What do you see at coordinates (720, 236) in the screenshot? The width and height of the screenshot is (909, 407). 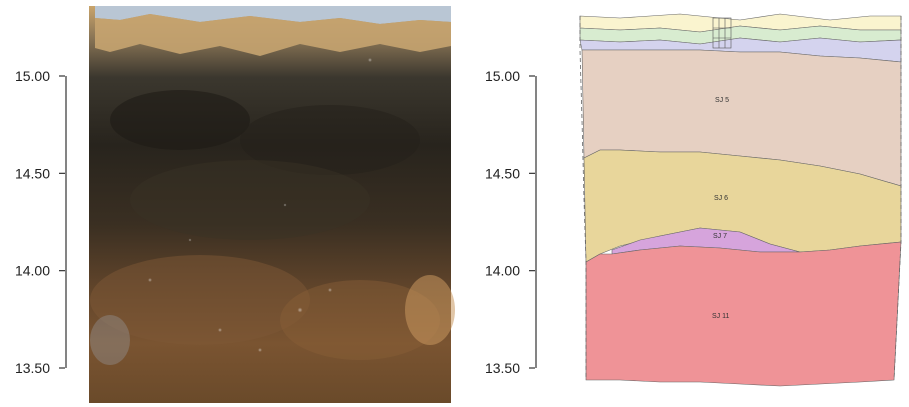 I see `label-sj7: SJ 7` at bounding box center [720, 236].